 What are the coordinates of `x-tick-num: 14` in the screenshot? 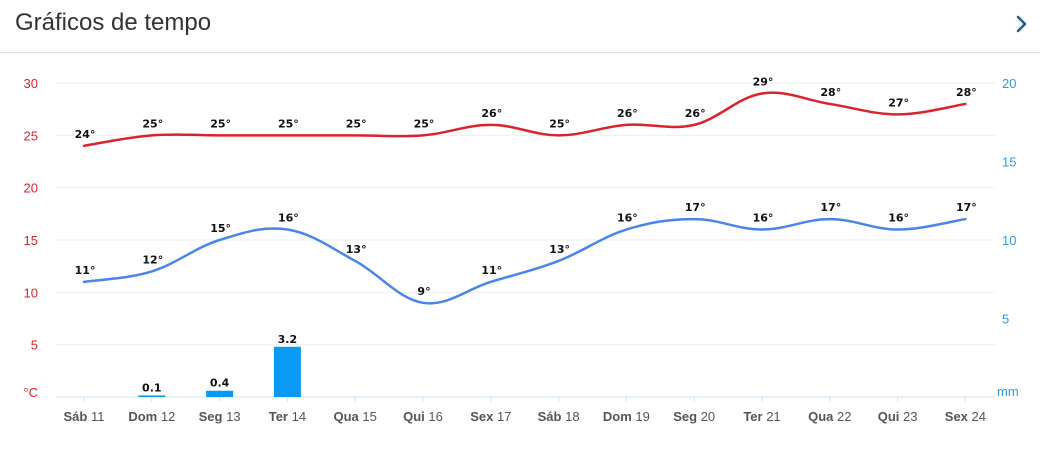 It's located at (299, 416).